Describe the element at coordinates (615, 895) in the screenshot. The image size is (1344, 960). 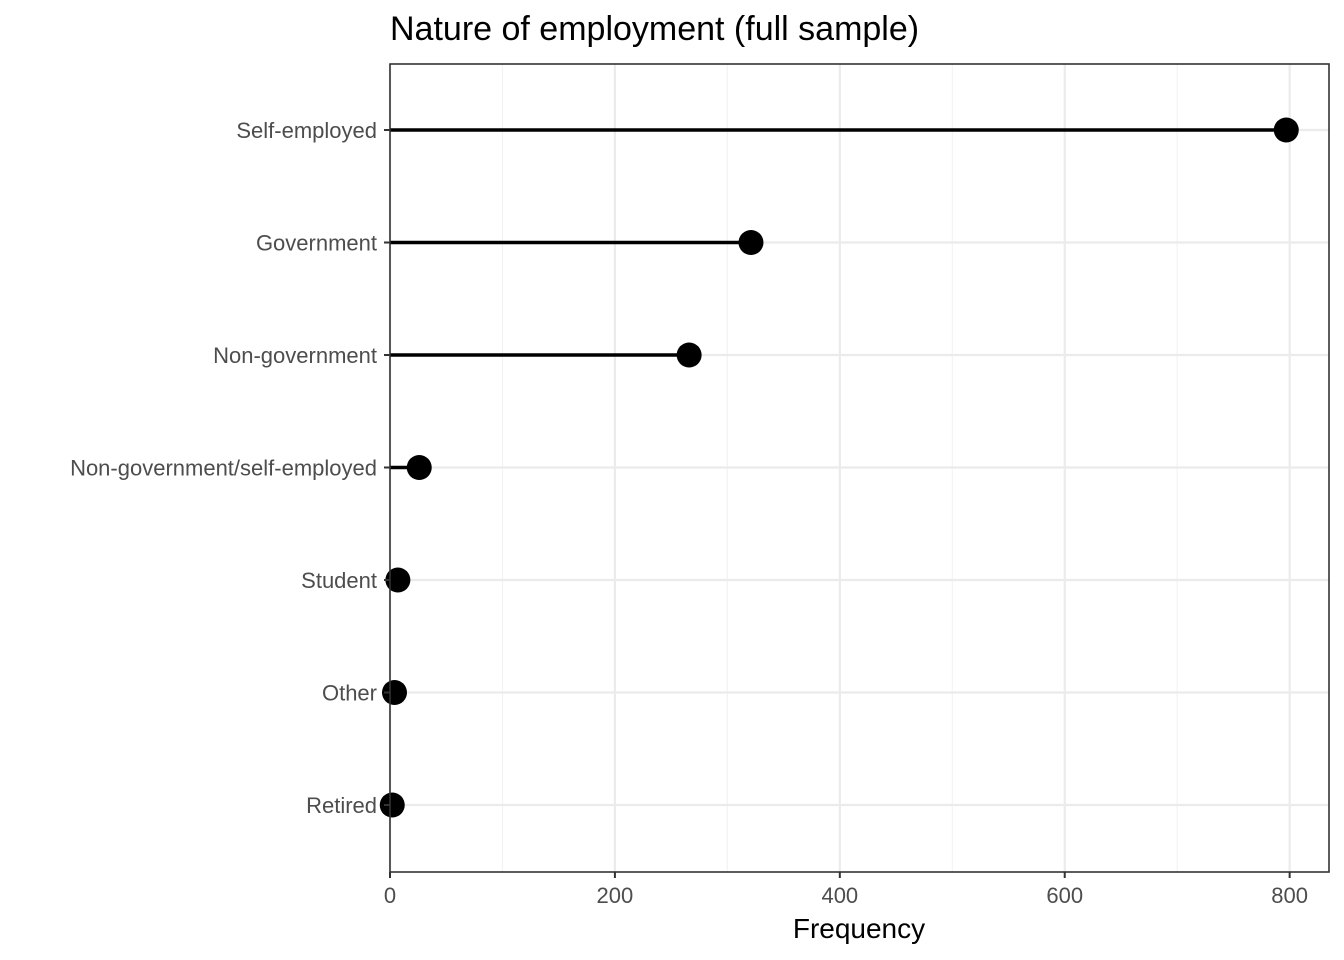
I see `x-tick-label: 200` at that location.